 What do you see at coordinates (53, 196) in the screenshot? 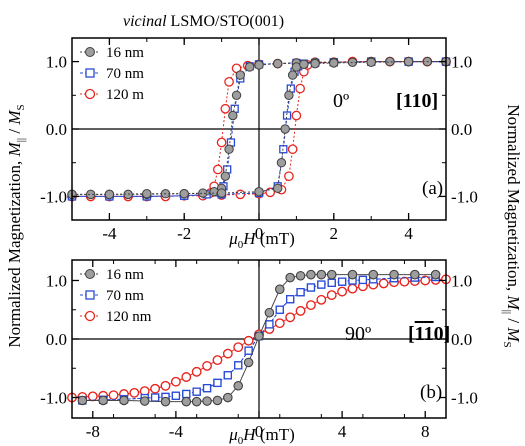
I see `y-tick-label-left: -1.0` at bounding box center [53, 196].